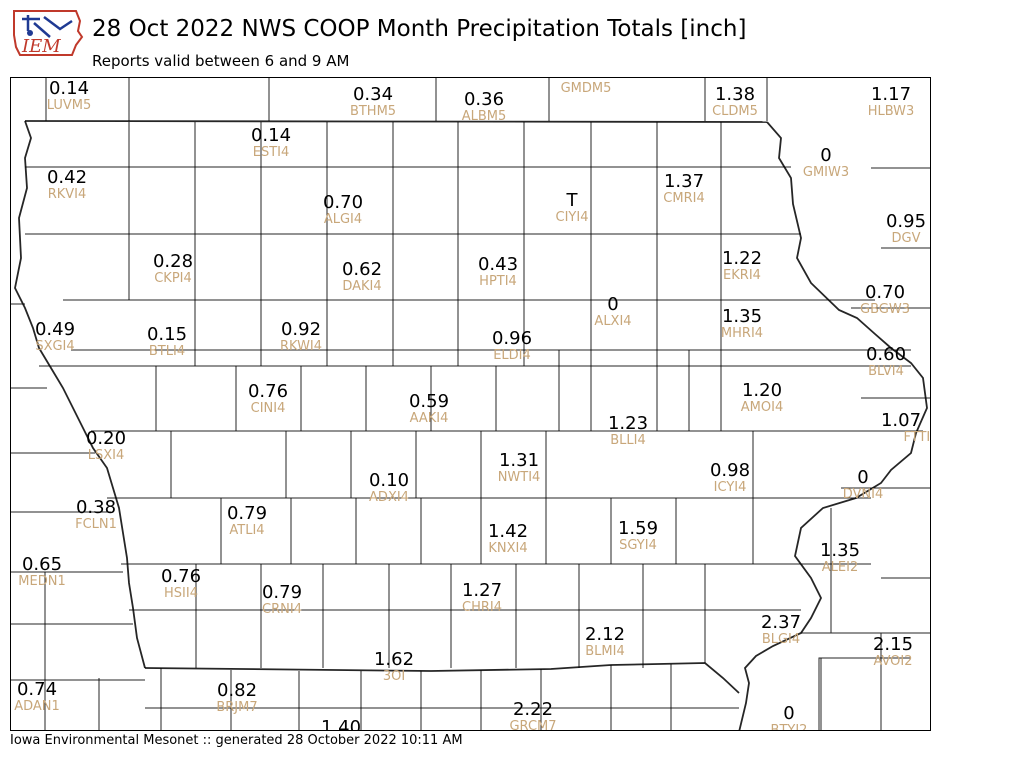 The width and height of the screenshot is (1024, 768). I want to click on station-value: 1.22, so click(742, 258).